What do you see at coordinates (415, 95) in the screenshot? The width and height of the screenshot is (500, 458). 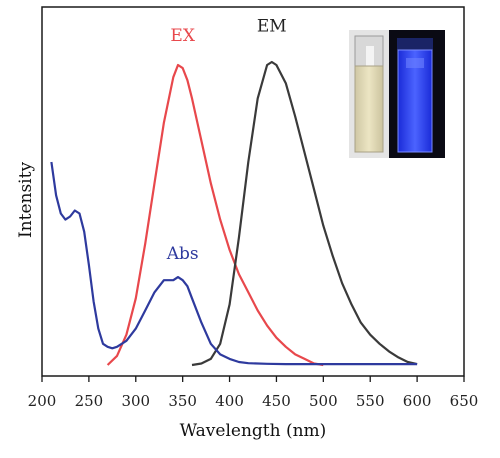 I see `uv-glowing-cuvette` at bounding box center [415, 95].